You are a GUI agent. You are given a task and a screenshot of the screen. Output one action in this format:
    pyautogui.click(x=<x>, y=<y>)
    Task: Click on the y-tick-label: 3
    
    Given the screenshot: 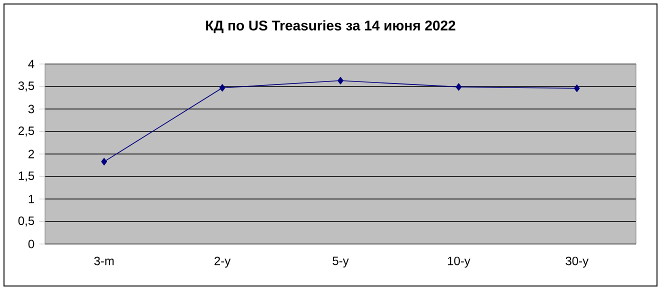 What is the action you would take?
    pyautogui.click(x=31, y=109)
    